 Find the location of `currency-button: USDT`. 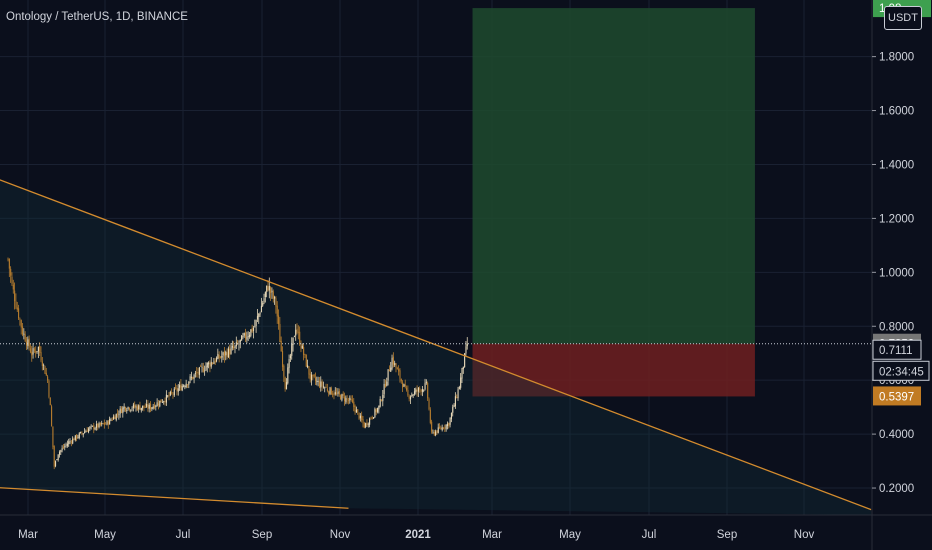

currency-button: USDT is located at coordinates (903, 18).